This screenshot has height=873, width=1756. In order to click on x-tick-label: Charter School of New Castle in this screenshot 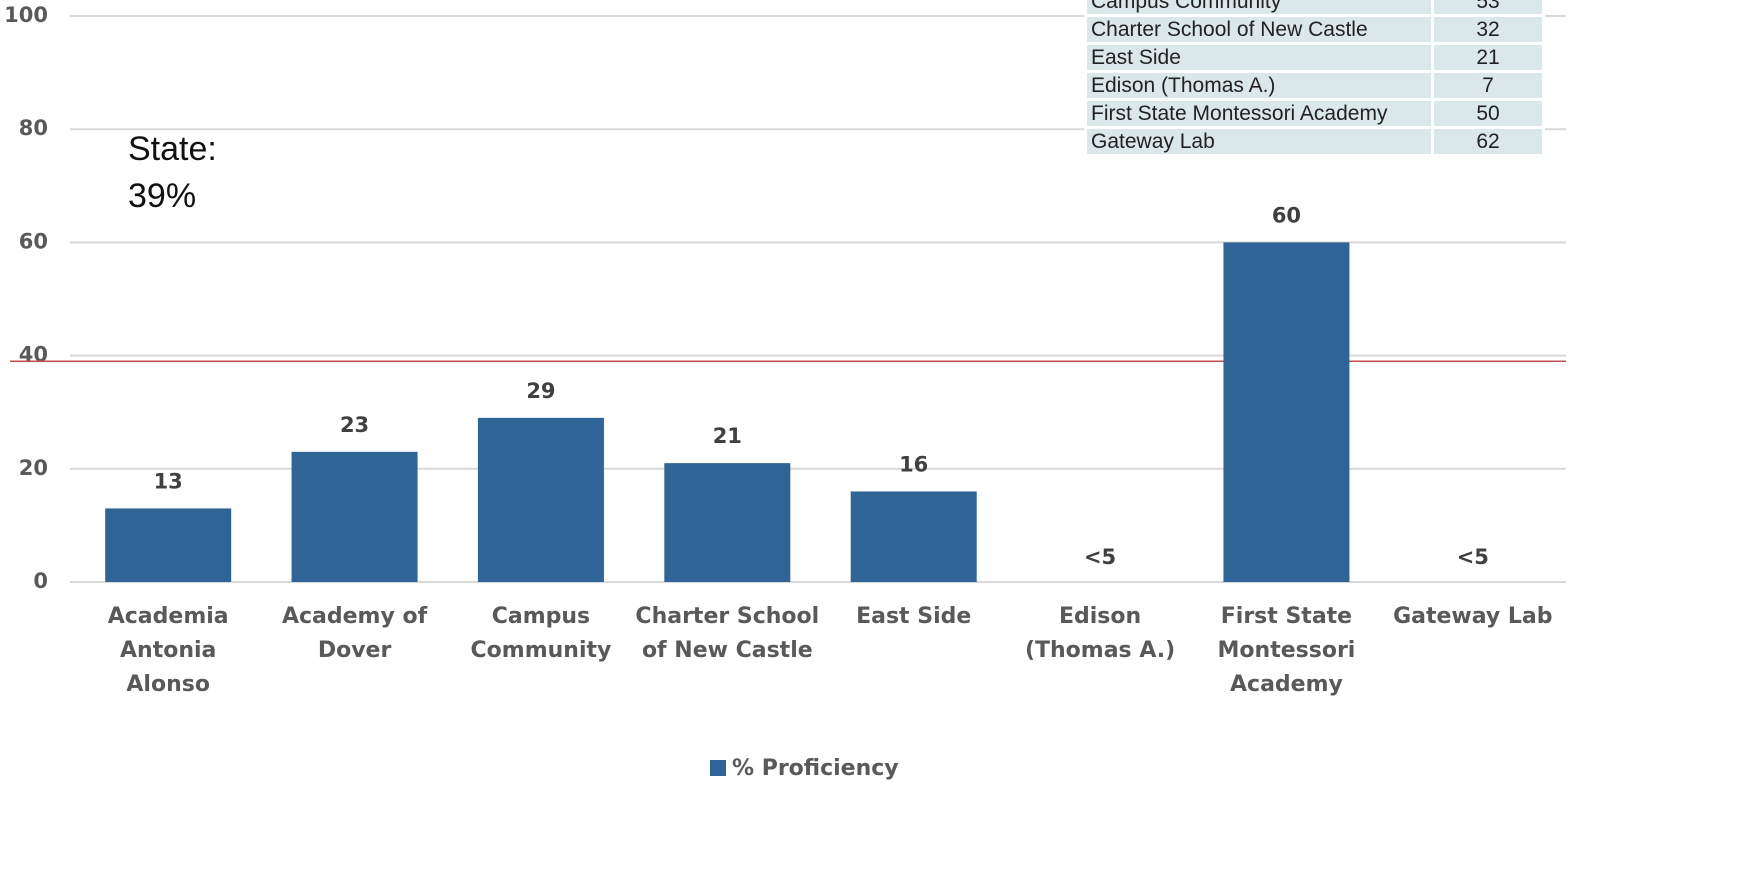, I will do `click(727, 633)`.